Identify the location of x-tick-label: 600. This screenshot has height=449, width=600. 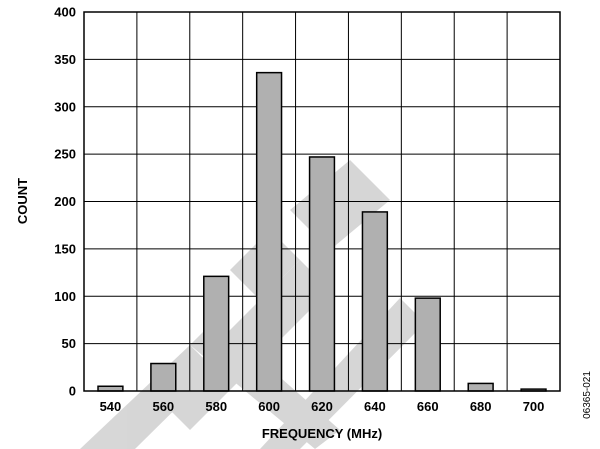
(269, 406).